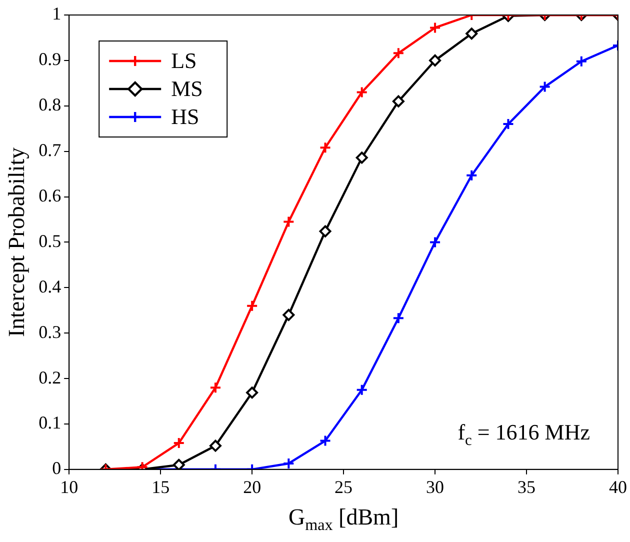  What do you see at coordinates (50, 286) in the screenshot?
I see `y-tick-label: 0.4` at bounding box center [50, 286].